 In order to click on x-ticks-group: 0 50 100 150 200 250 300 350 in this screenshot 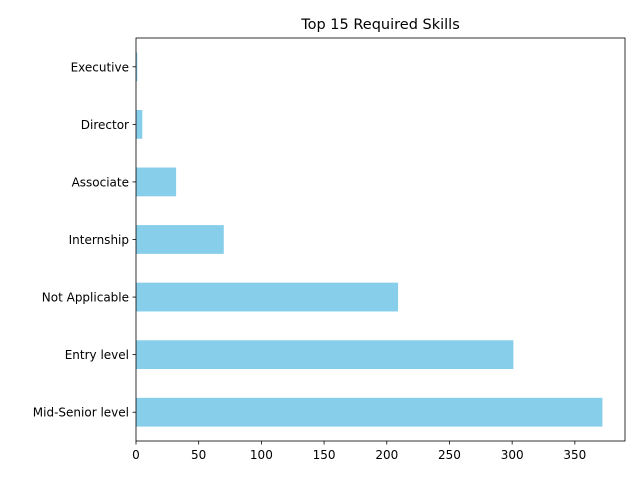, I will do `click(359, 451)`.